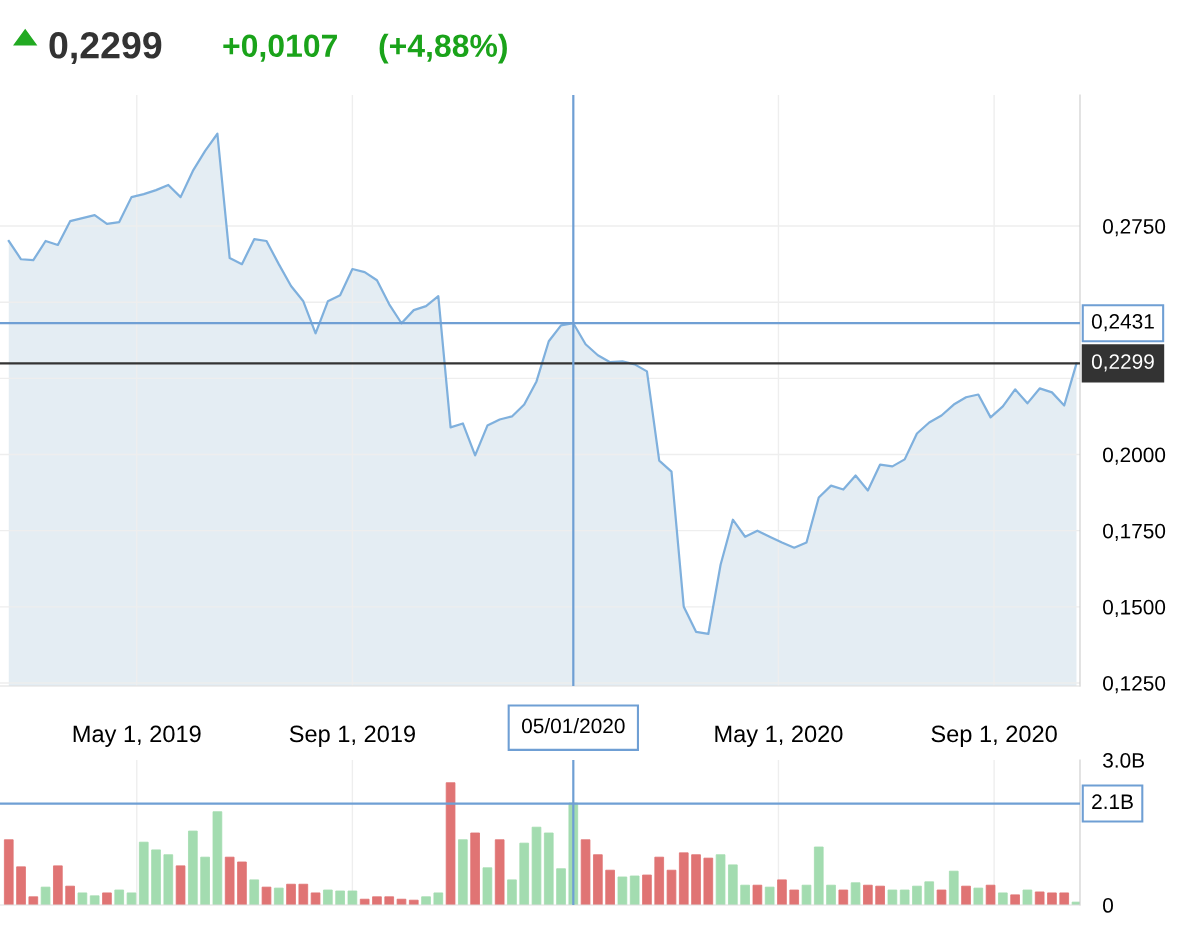 The width and height of the screenshot is (1200, 933). What do you see at coordinates (443, 48) in the screenshot?
I see `text: (+4,88%)` at bounding box center [443, 48].